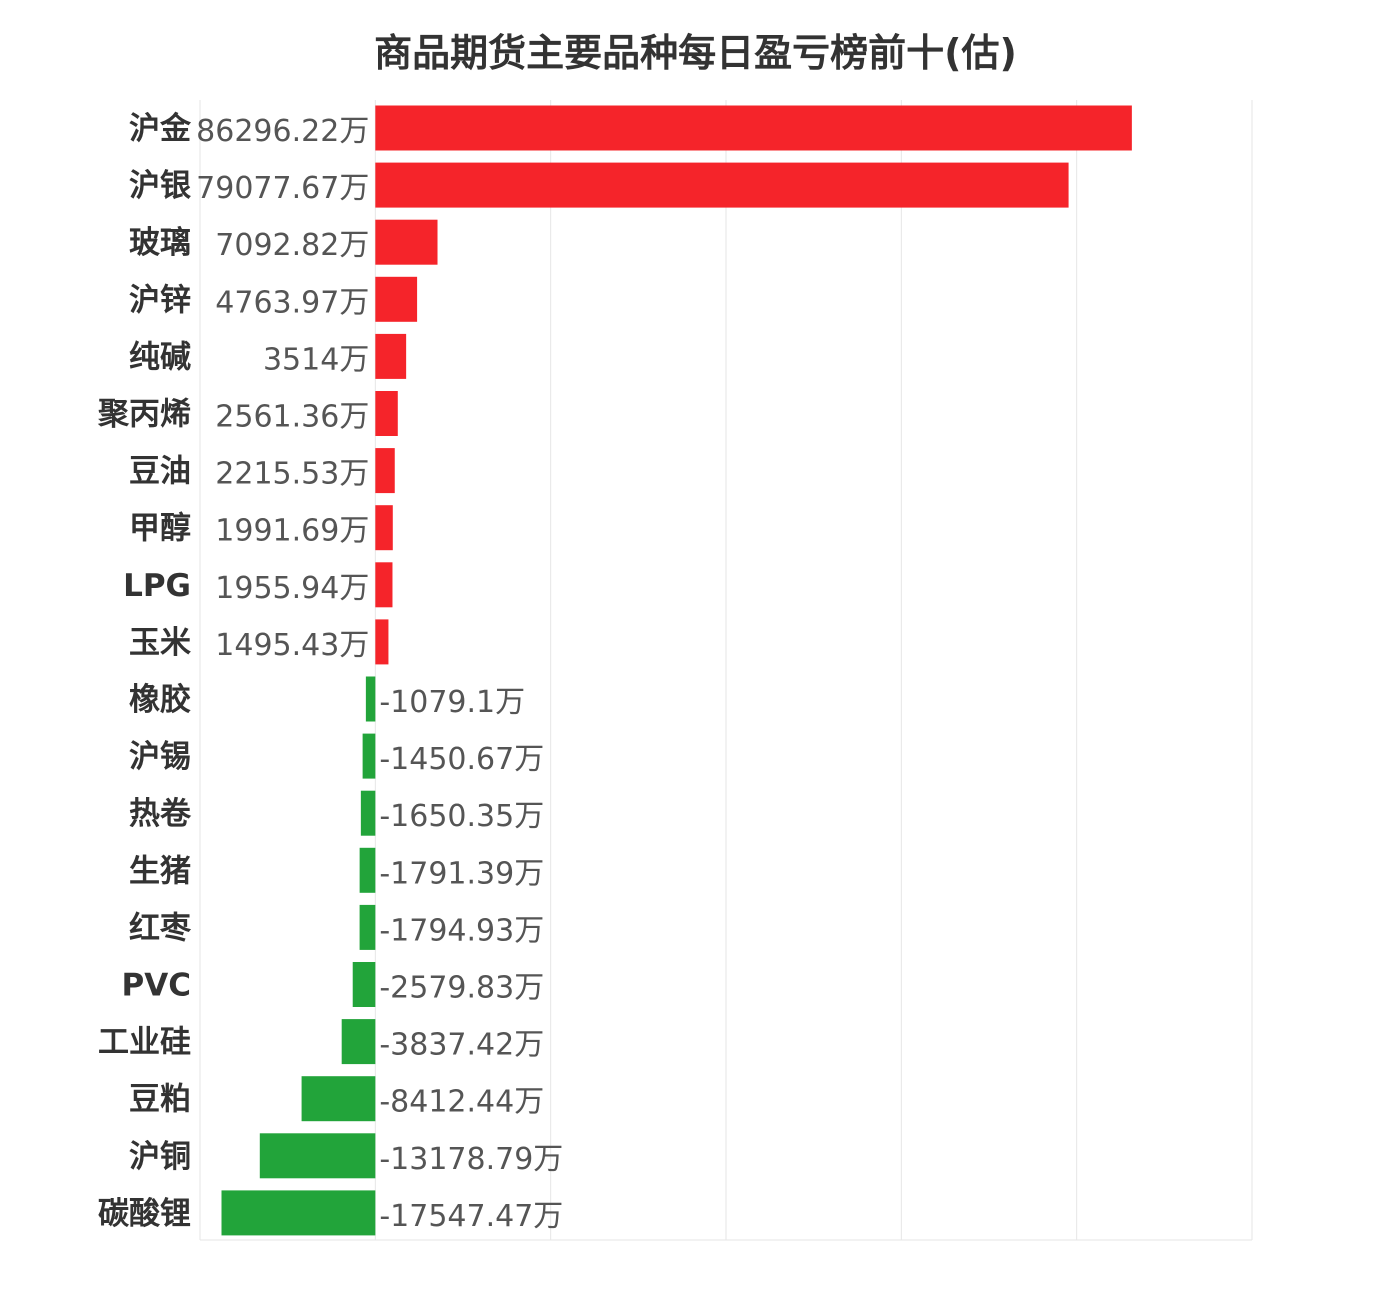 The height and width of the screenshot is (1300, 1391). Describe the element at coordinates (471, 1159) in the screenshot. I see `data-label: -13178.79万` at that location.